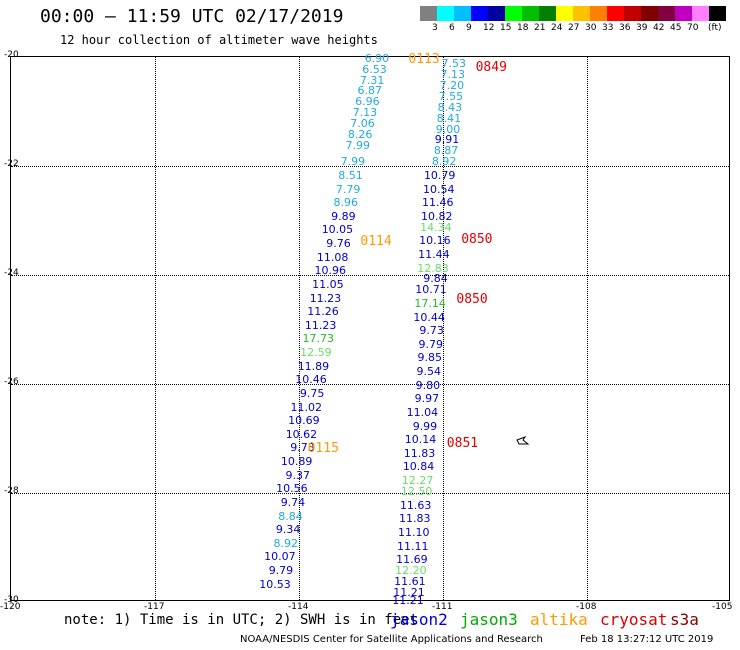  What do you see at coordinates (11, 273) in the screenshot?
I see `latitude-label: -24` at bounding box center [11, 273].